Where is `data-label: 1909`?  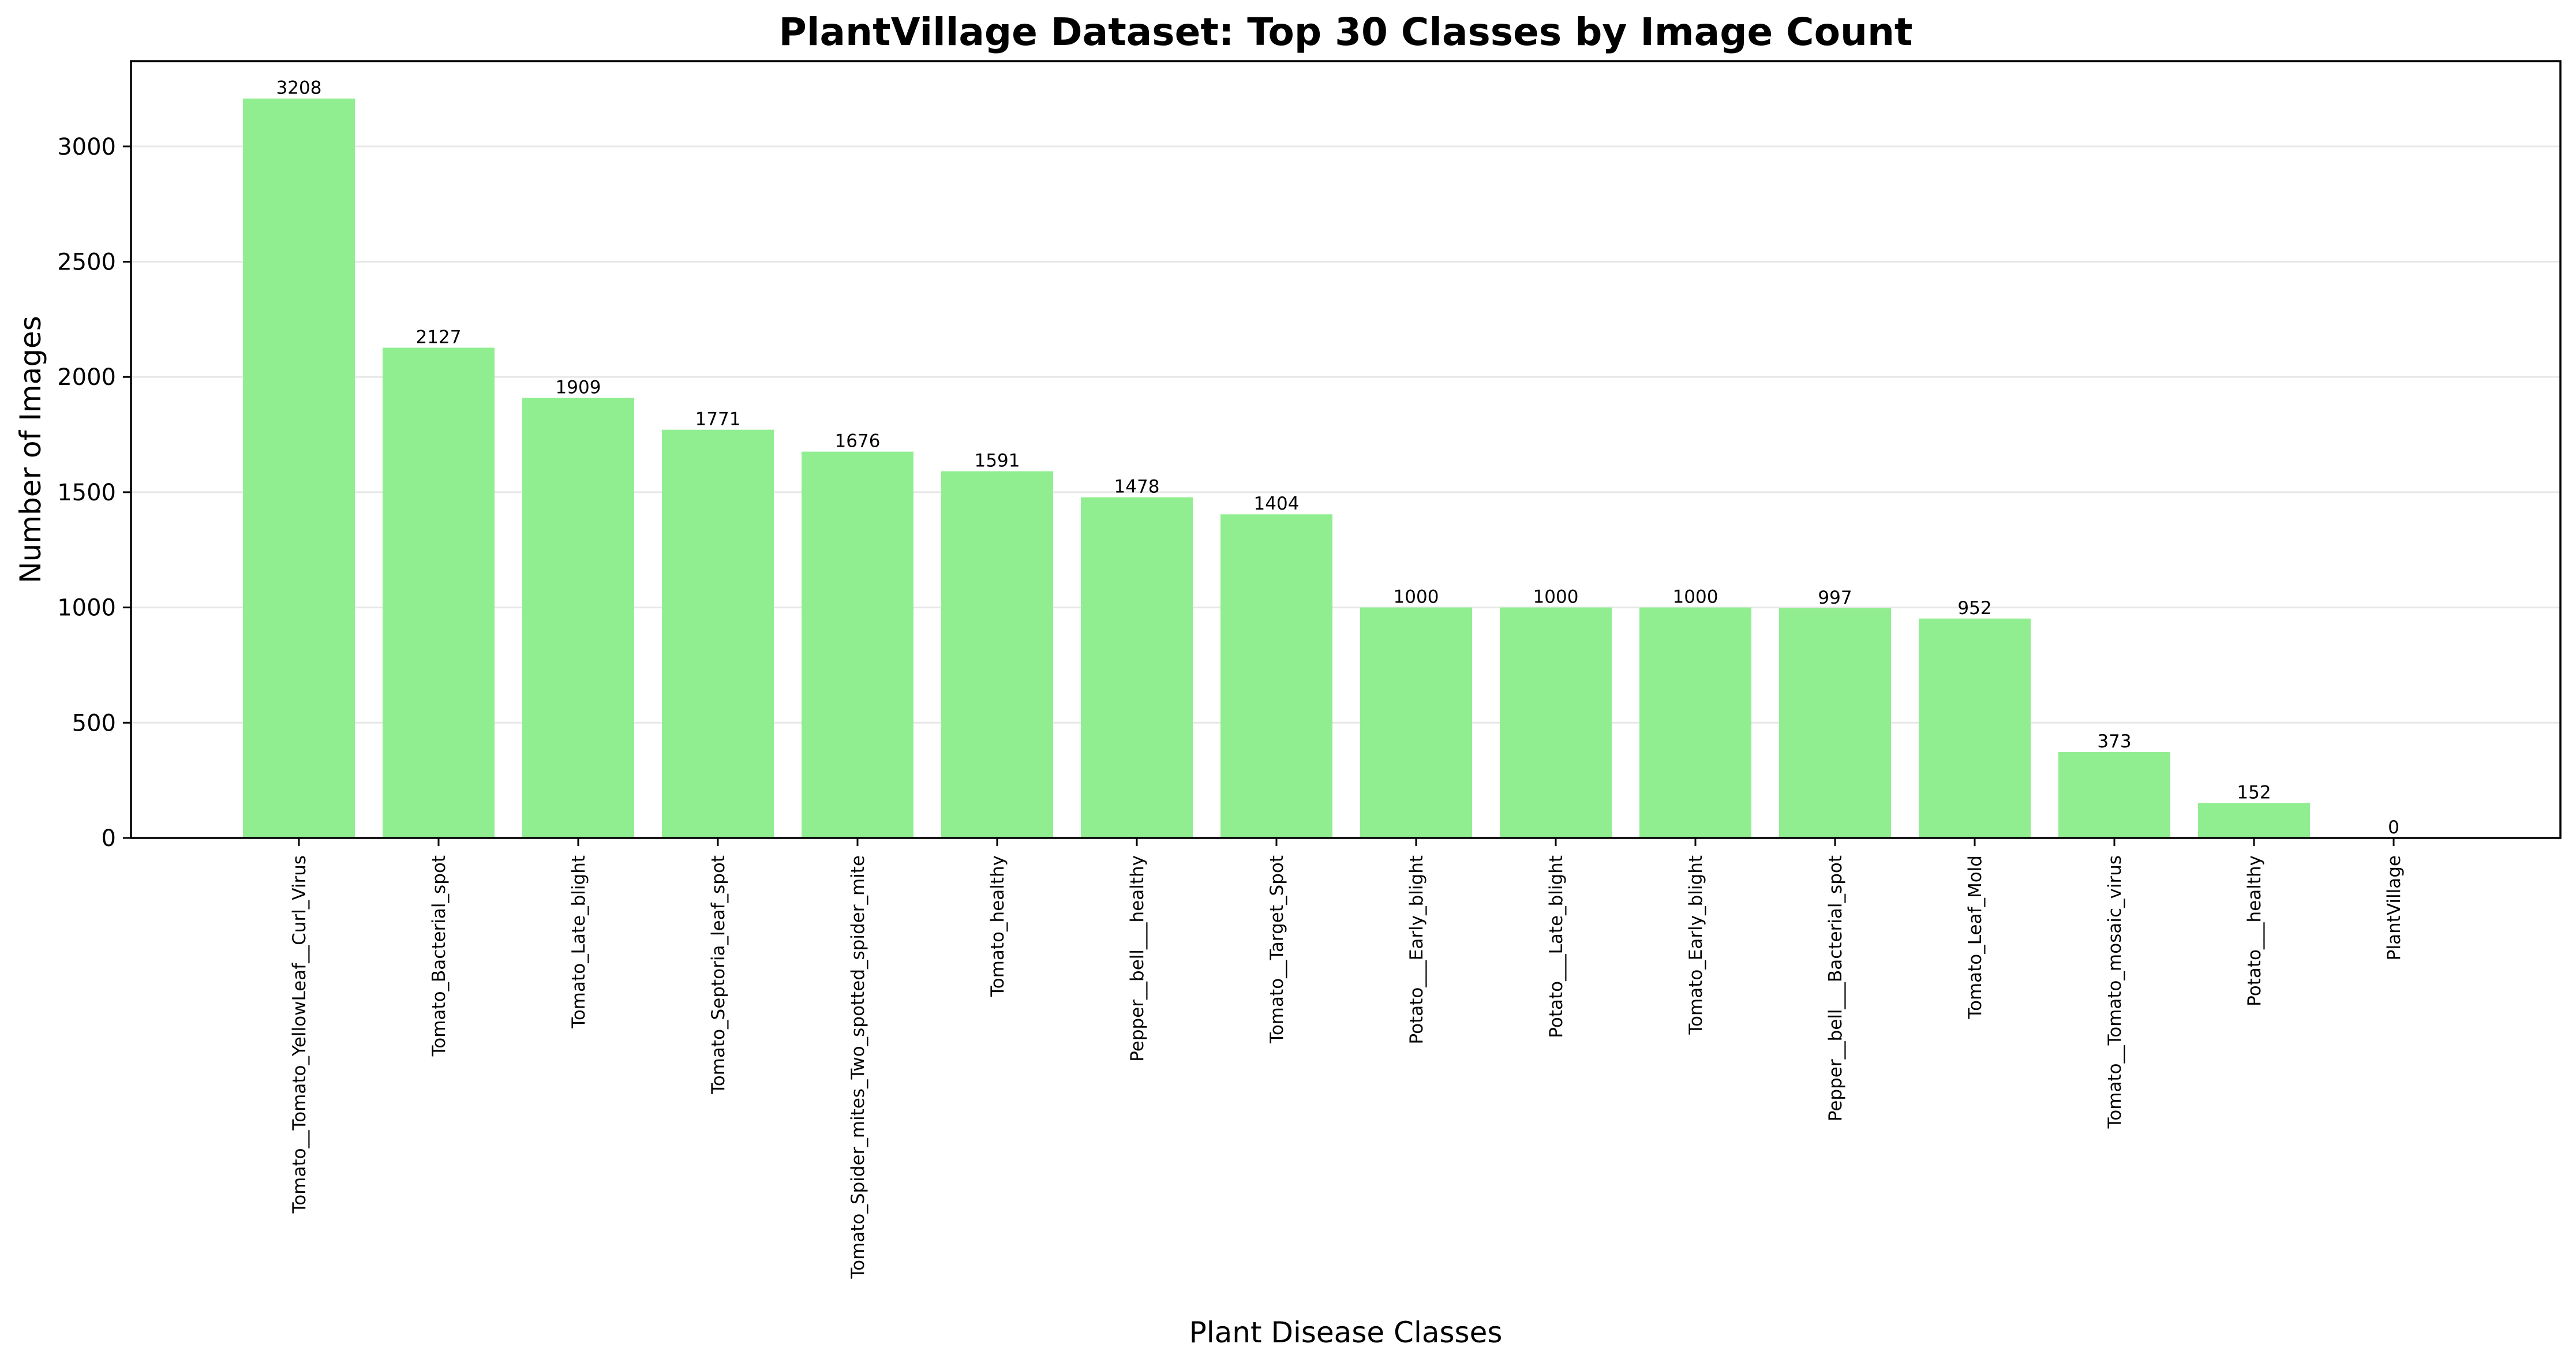 data-label: 1909 is located at coordinates (578, 387).